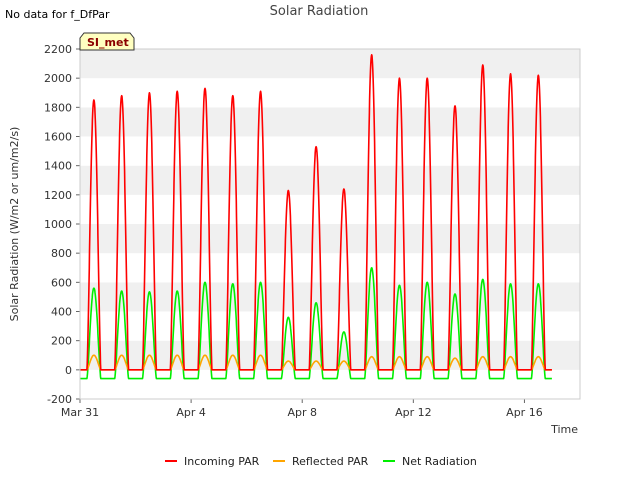 The width and height of the screenshot is (640, 480). I want to click on legend-item-reflected-par: Reflected PAR, so click(321, 461).